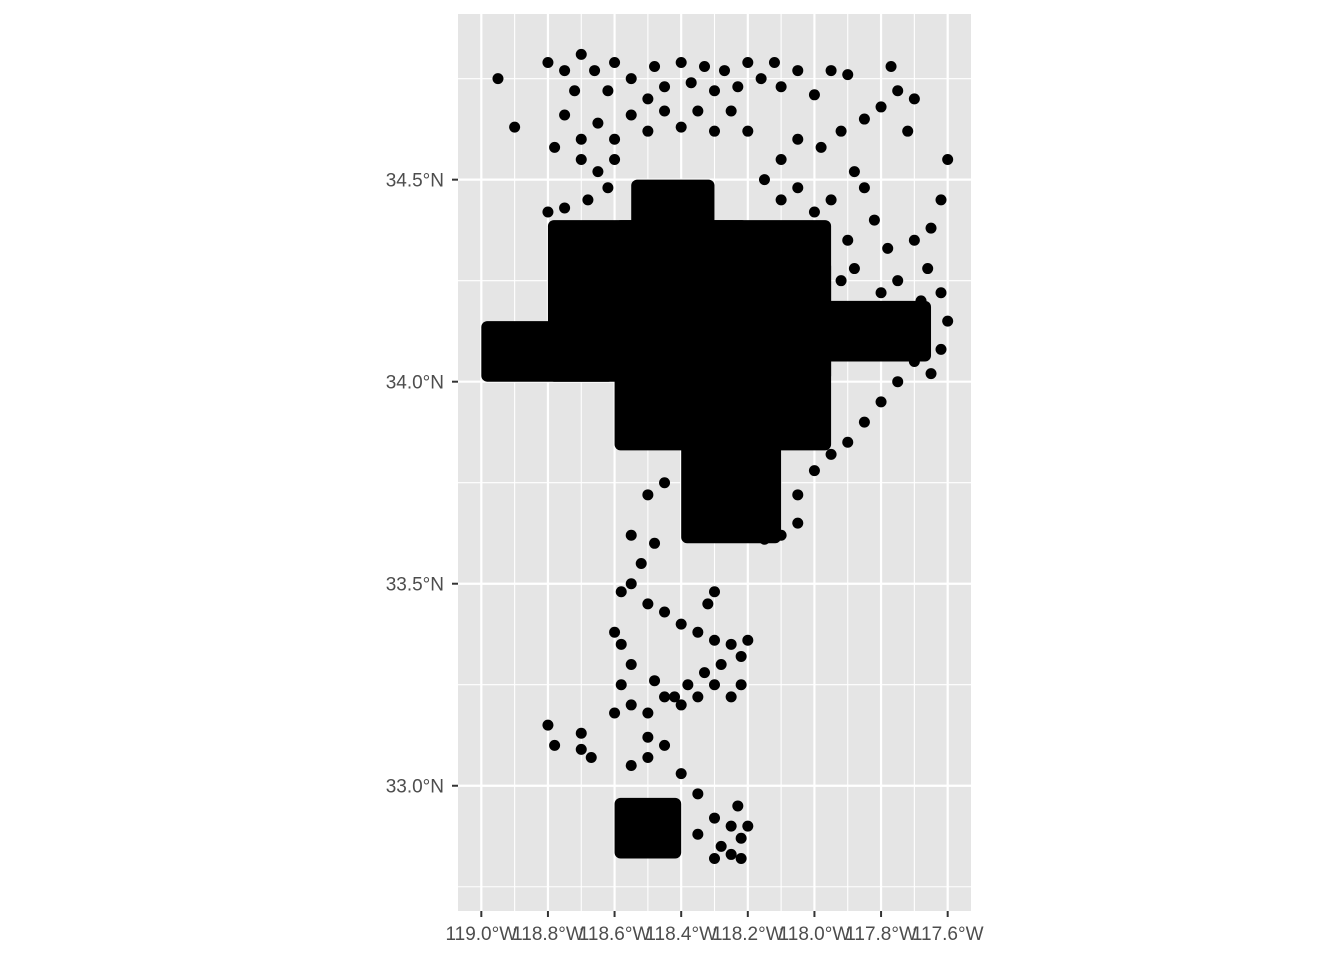  I want to click on y-tick-label: 33.5°N, so click(415, 585).